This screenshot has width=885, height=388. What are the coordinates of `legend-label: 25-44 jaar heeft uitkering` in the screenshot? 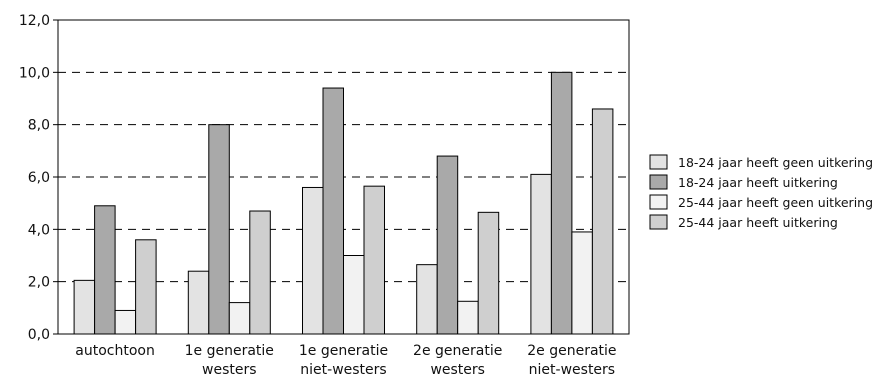 It's located at (758, 222).